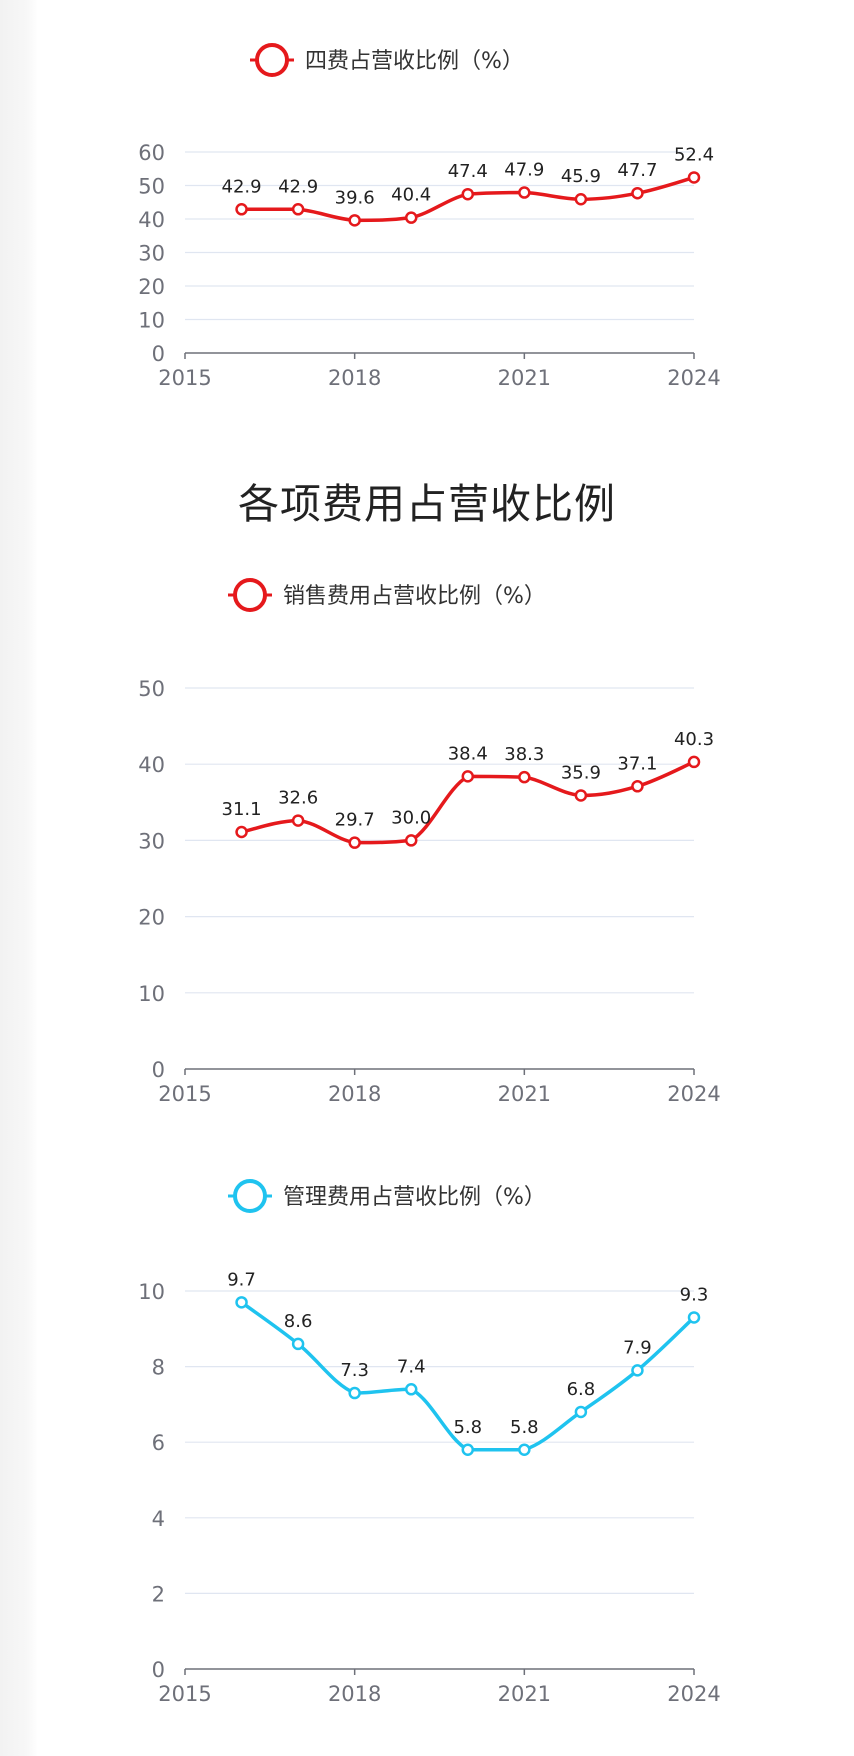 The width and height of the screenshot is (854, 1756). I want to click on data-label: 7.9, so click(637, 1347).